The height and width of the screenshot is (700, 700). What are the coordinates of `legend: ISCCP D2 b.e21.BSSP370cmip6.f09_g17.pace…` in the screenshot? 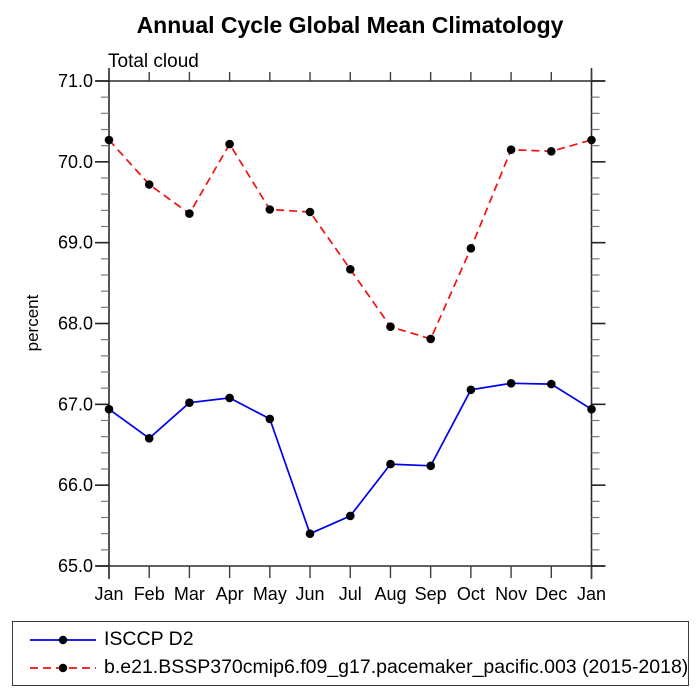 It's located at (350, 653).